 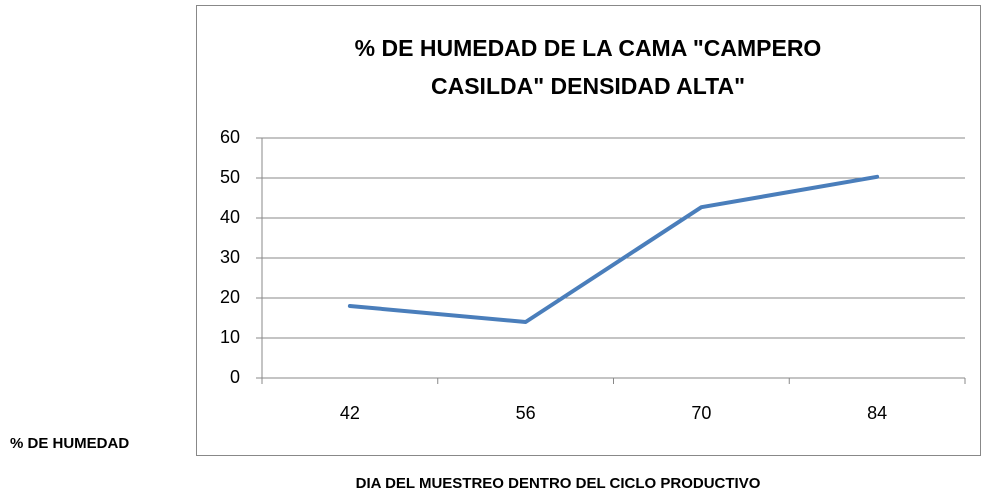 What do you see at coordinates (235, 377) in the screenshot?
I see `y-tick-label: 0` at bounding box center [235, 377].